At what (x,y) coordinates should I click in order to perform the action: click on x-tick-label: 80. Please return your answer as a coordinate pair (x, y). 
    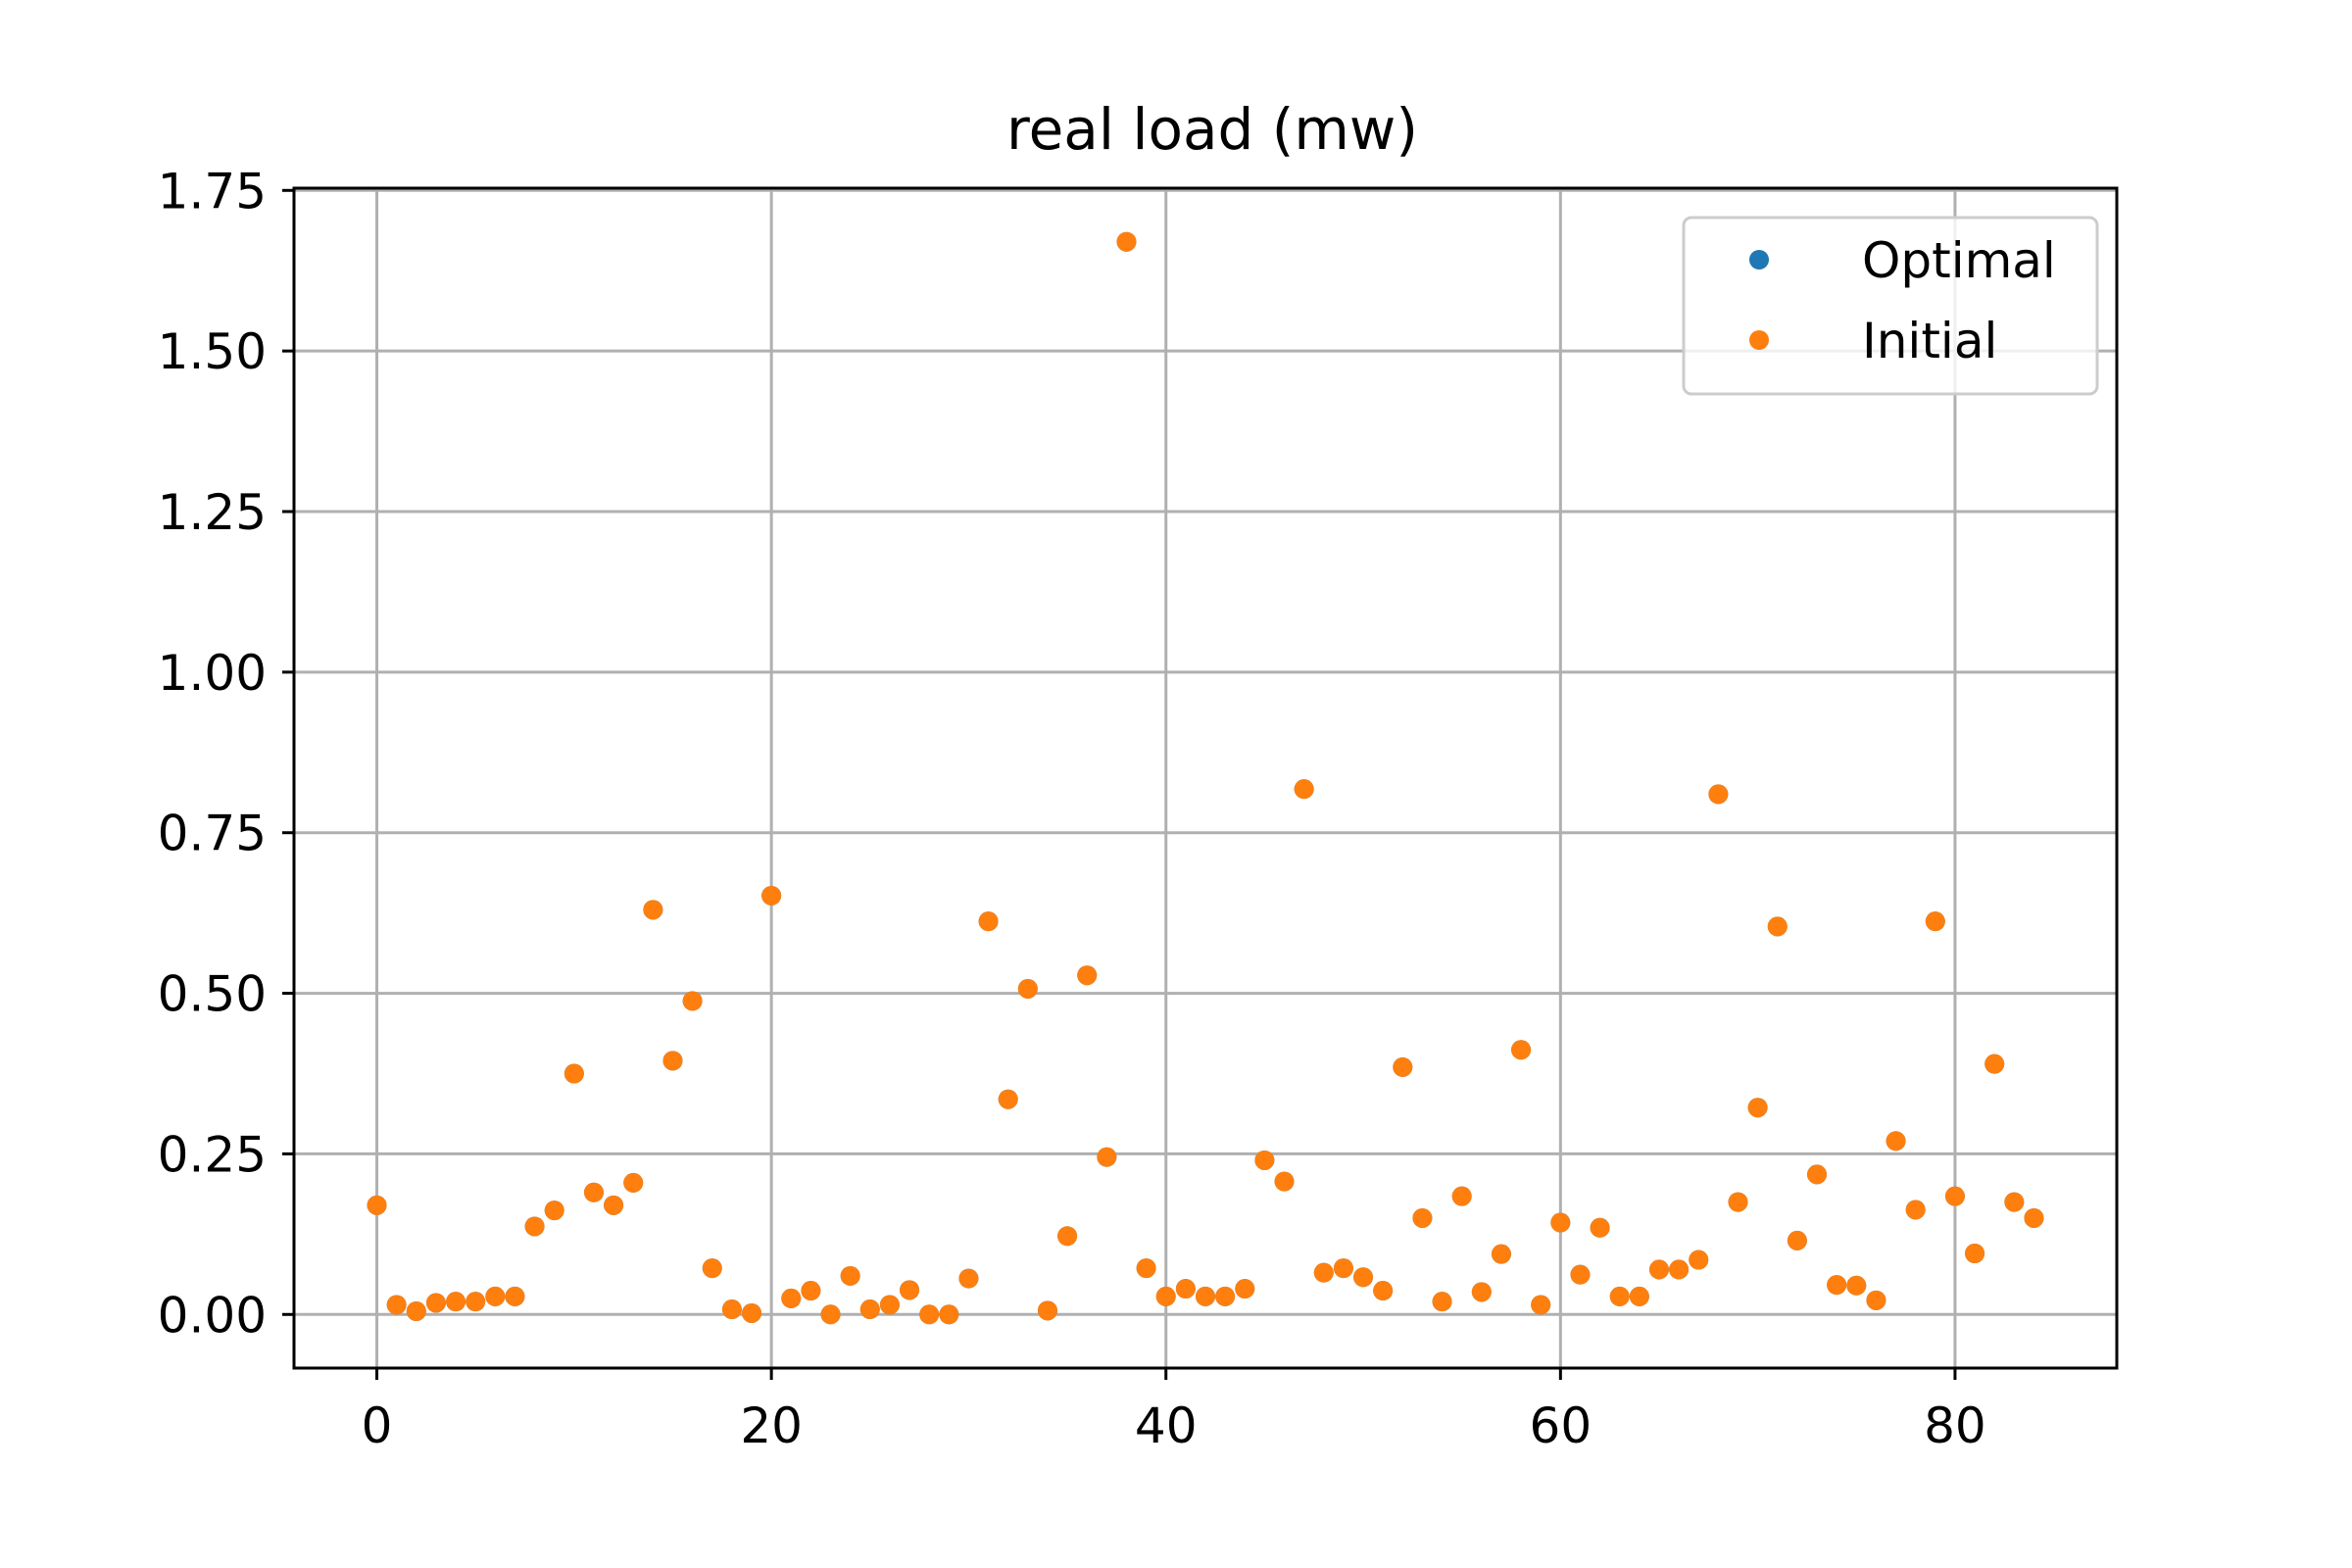
    Looking at the image, I should click on (1955, 1425).